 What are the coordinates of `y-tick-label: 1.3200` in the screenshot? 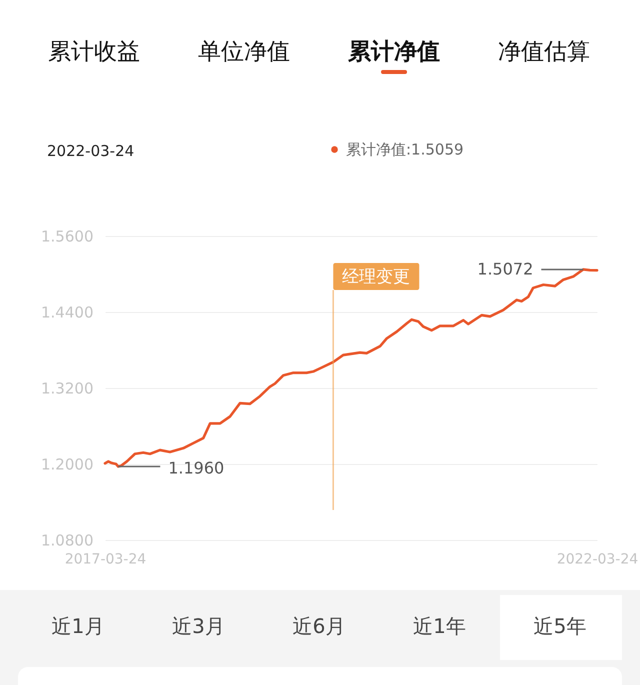 It's located at (67, 389).